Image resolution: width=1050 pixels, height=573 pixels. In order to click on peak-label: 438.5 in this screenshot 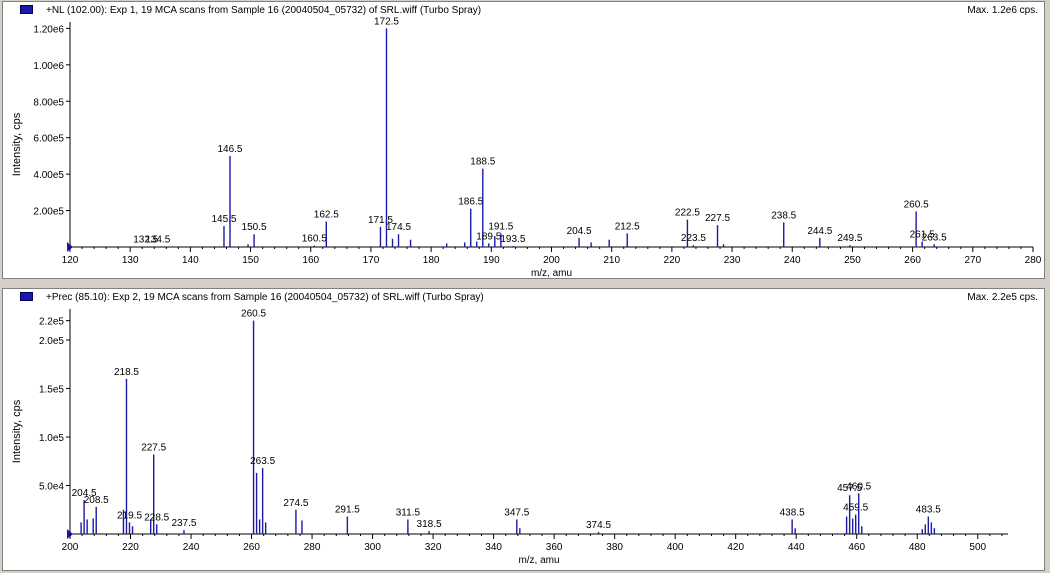, I will do `click(792, 512)`.